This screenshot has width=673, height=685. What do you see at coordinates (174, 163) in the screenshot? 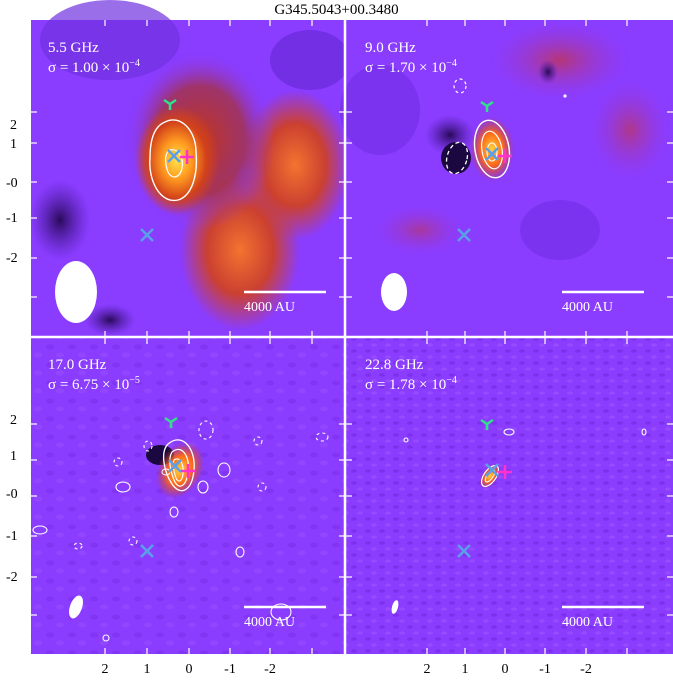
I see `contour-inner` at bounding box center [174, 163].